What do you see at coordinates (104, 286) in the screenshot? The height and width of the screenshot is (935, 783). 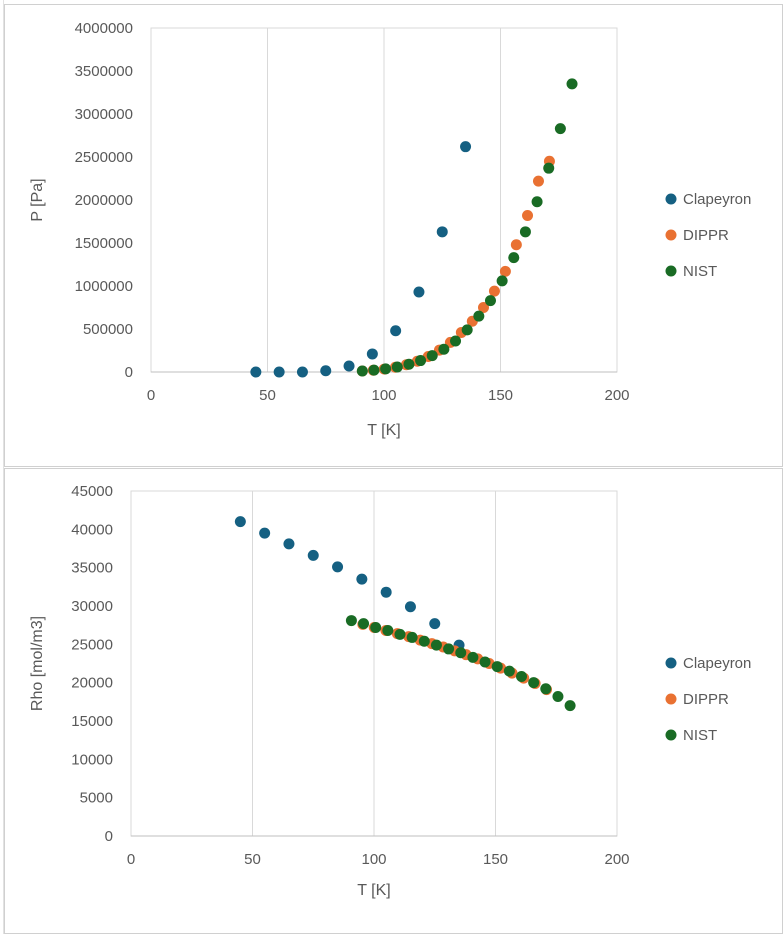 I see `pressure-y-tick-label: 1000000` at bounding box center [104, 286].